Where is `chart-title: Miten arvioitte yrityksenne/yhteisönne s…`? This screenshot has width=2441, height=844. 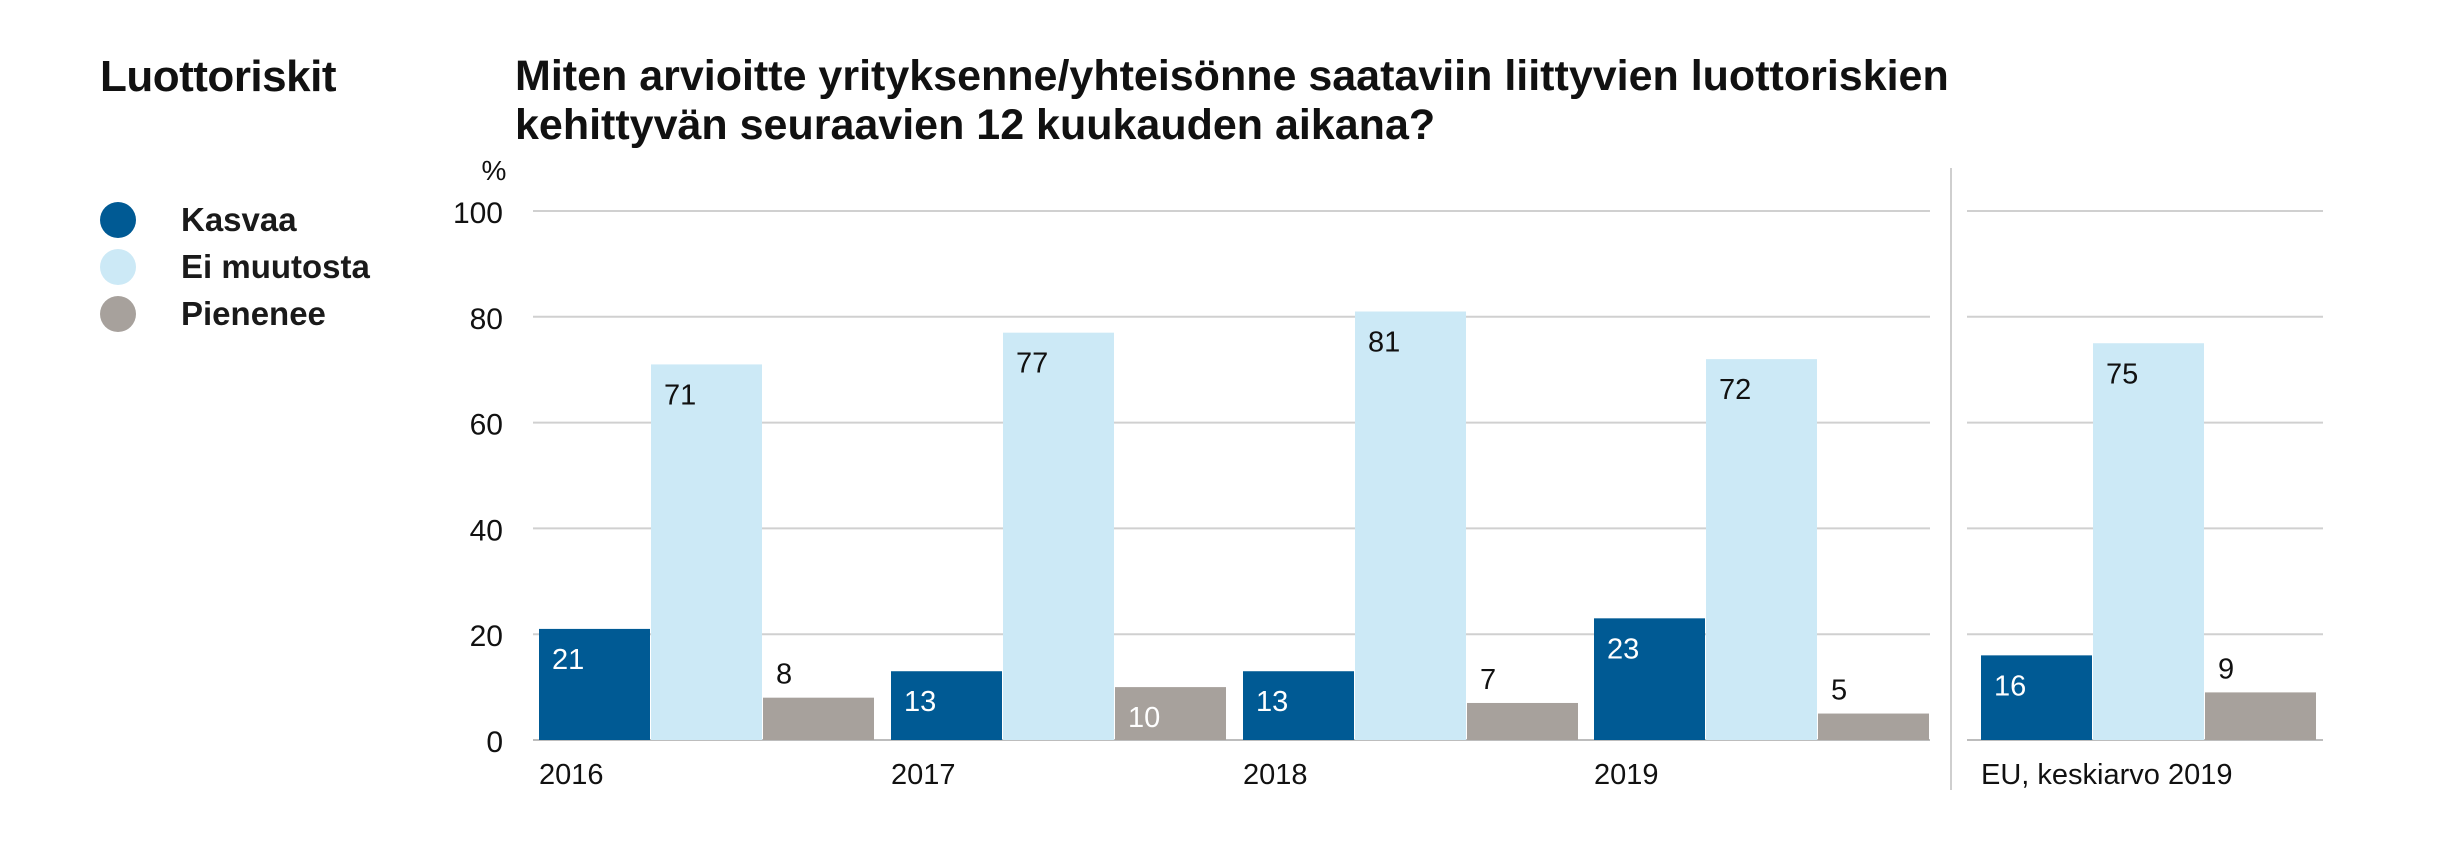 chart-title: Miten arvioitte yrityksenne/yhteisönne s… is located at coordinates (1340, 101).